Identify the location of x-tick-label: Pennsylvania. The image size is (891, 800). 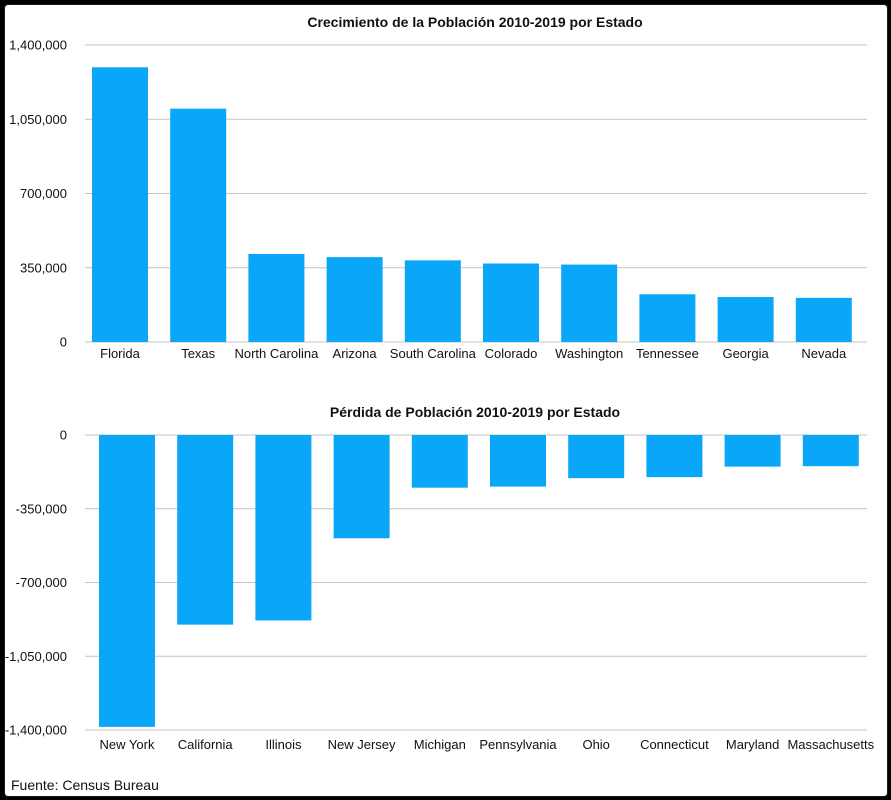
(518, 744).